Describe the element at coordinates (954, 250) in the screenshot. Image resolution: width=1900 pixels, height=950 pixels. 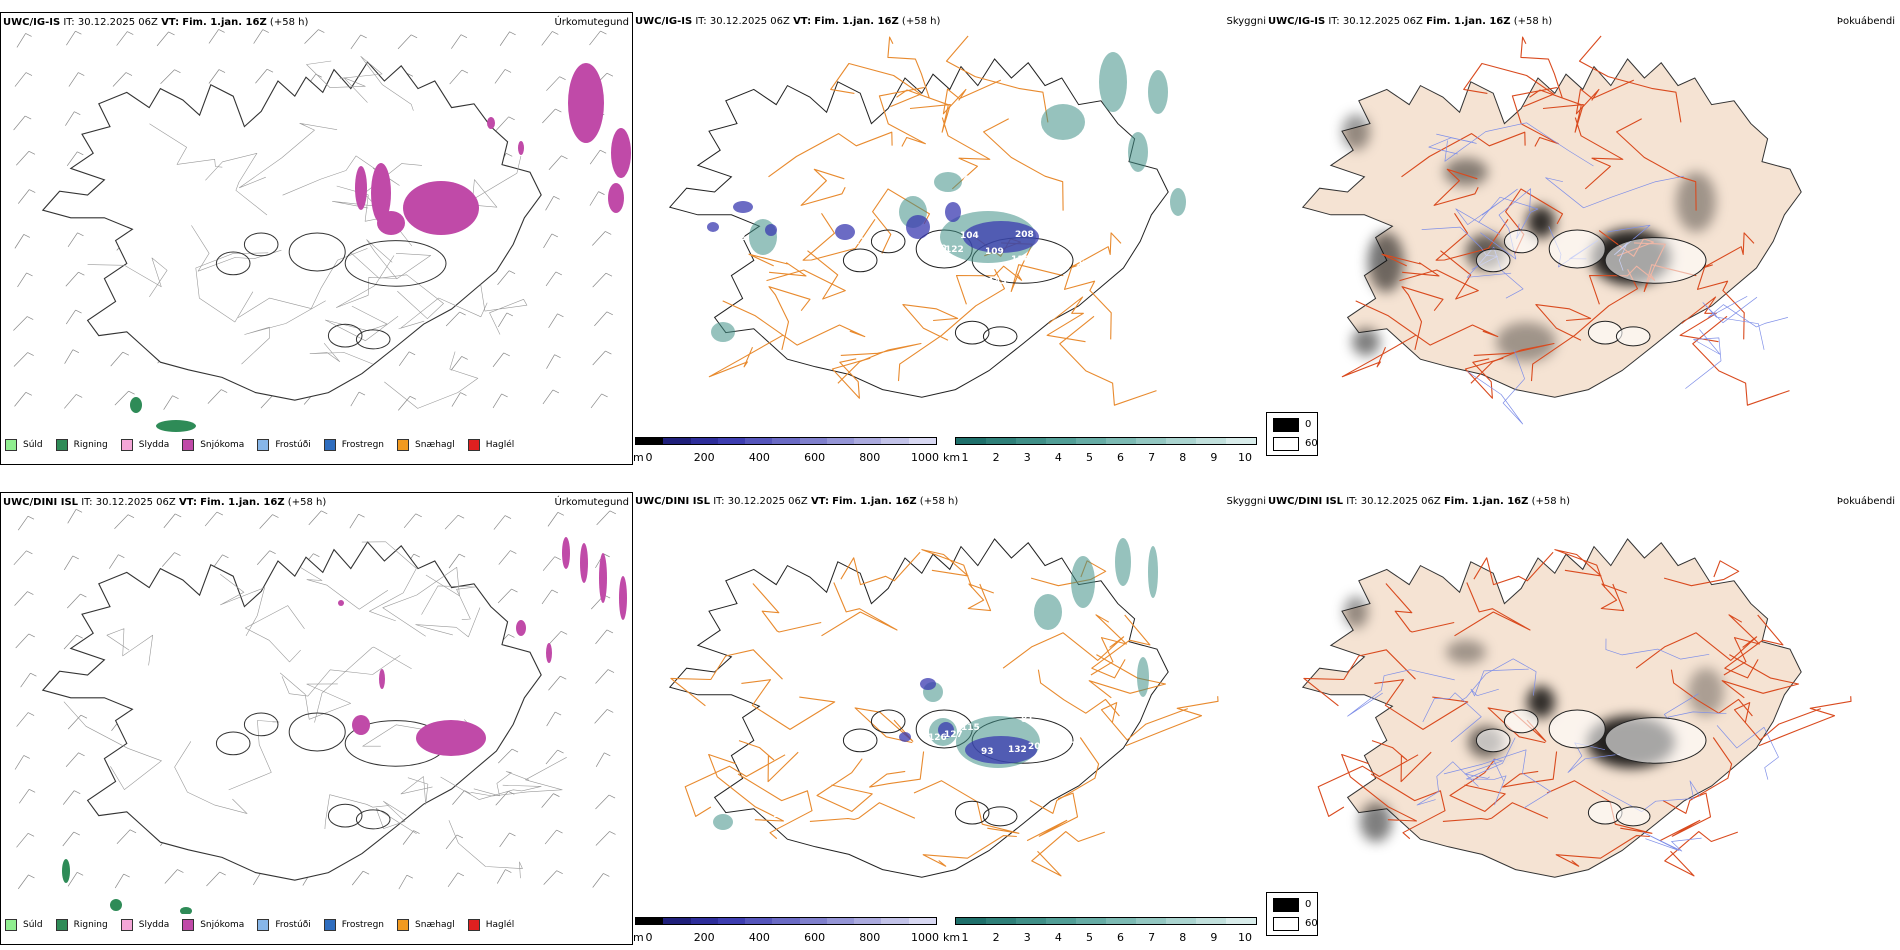
I see `ceiling-value-label: 122` at that location.